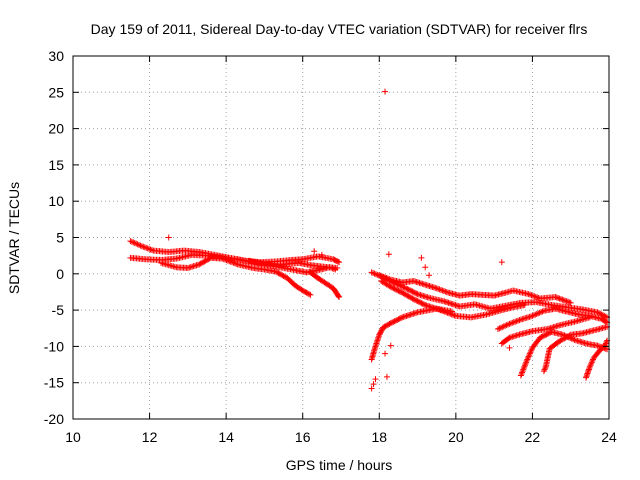 The image size is (640, 480). What do you see at coordinates (54, 419) in the screenshot?
I see `y-tick-label: -20` at bounding box center [54, 419].